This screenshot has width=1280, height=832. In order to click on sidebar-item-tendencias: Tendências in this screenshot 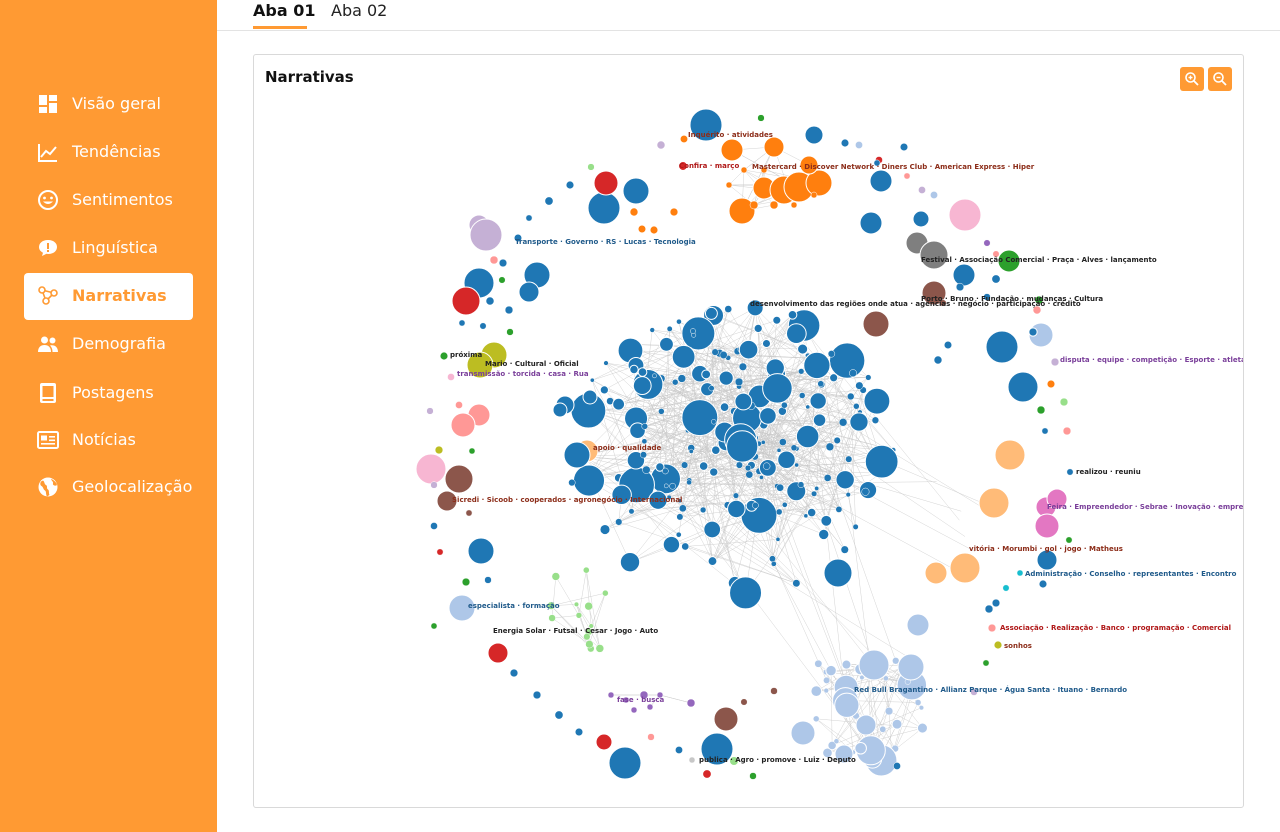, I will do `click(108, 152)`.